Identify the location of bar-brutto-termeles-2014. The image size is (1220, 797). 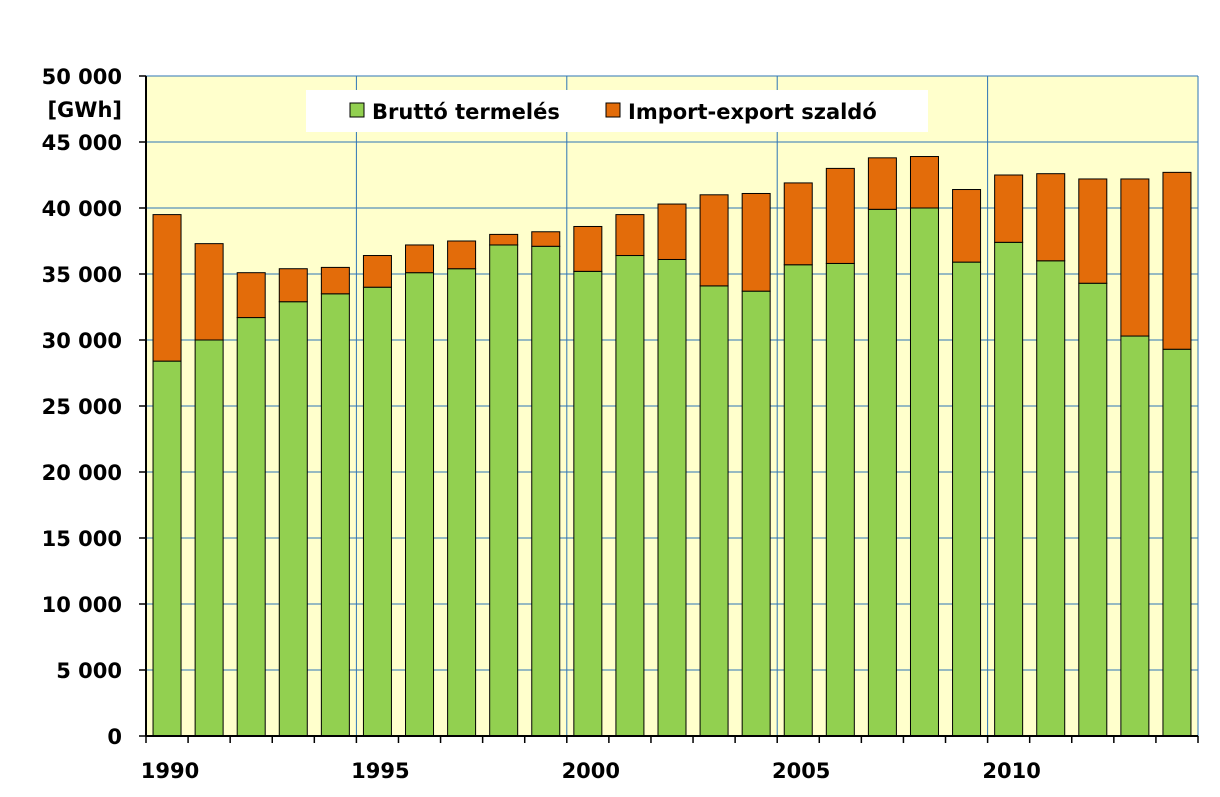
(1177, 542).